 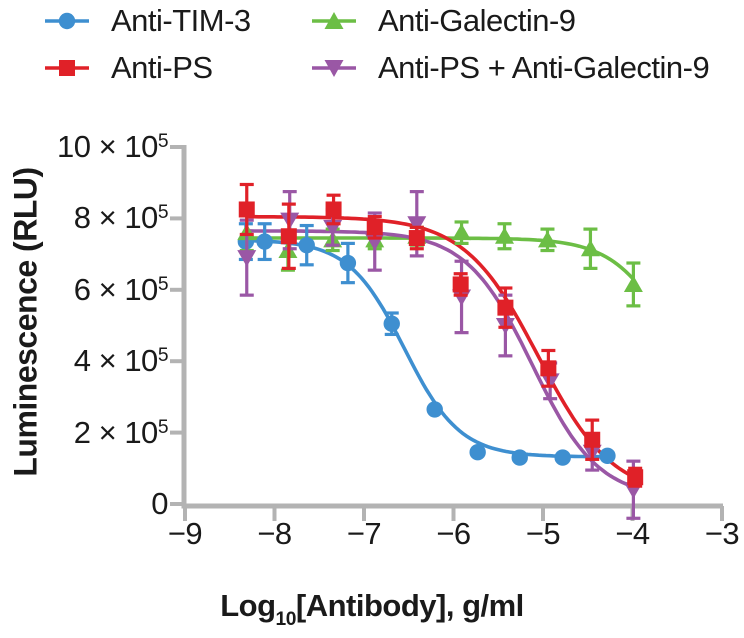 I want to click on x-tick-label: −7, so click(x=364, y=533).